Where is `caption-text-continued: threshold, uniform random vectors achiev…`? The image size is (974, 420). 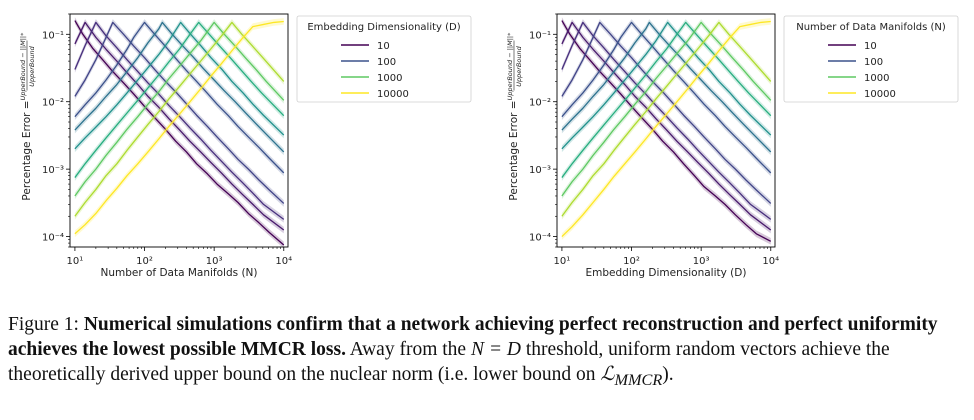
caption-text-continued: threshold, uniform random vectors achiev… is located at coordinates (449, 362).